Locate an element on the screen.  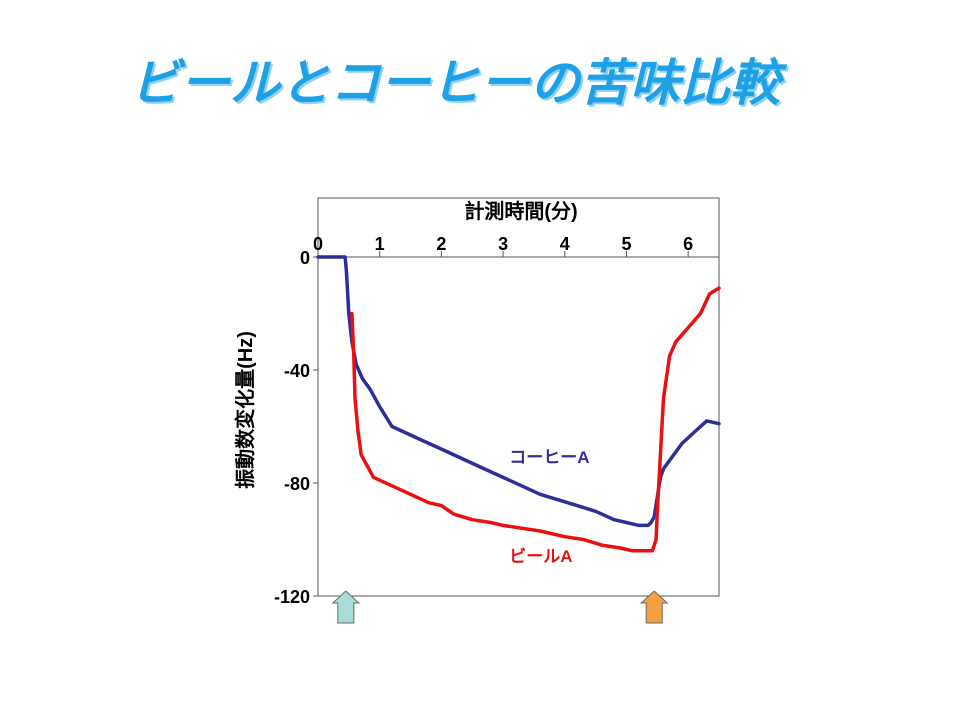
y-tick-label: -80 is located at coordinates (297, 484).